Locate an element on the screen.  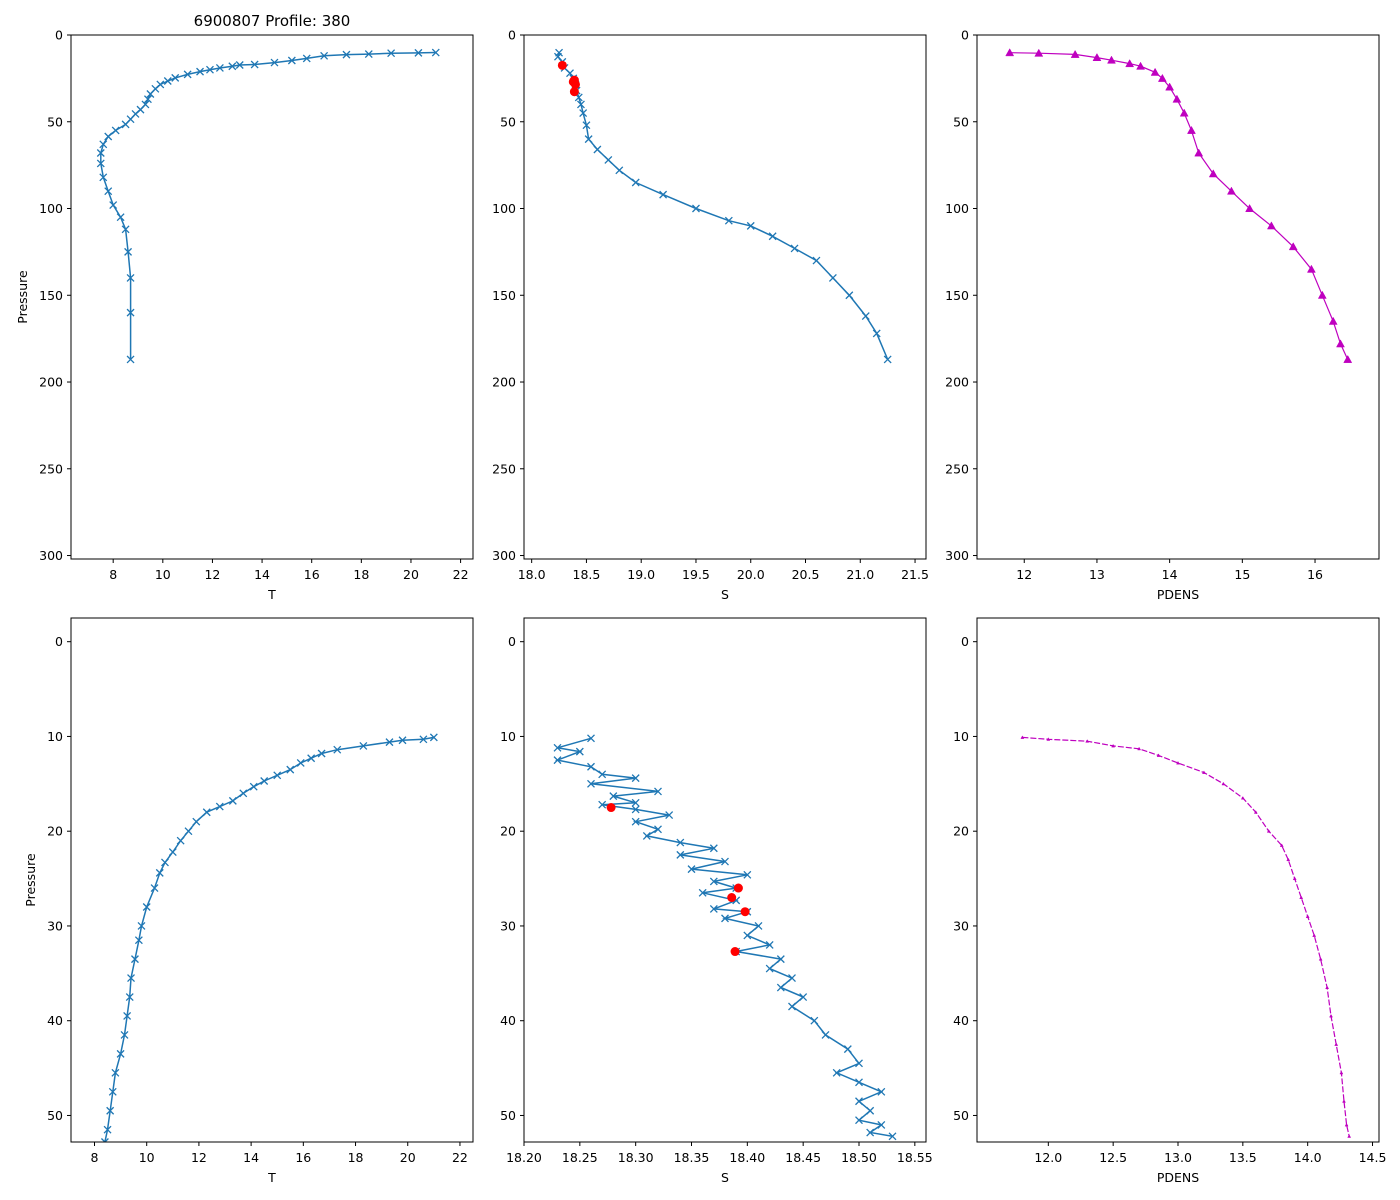
plot-area is located at coordinates (1179, 205).